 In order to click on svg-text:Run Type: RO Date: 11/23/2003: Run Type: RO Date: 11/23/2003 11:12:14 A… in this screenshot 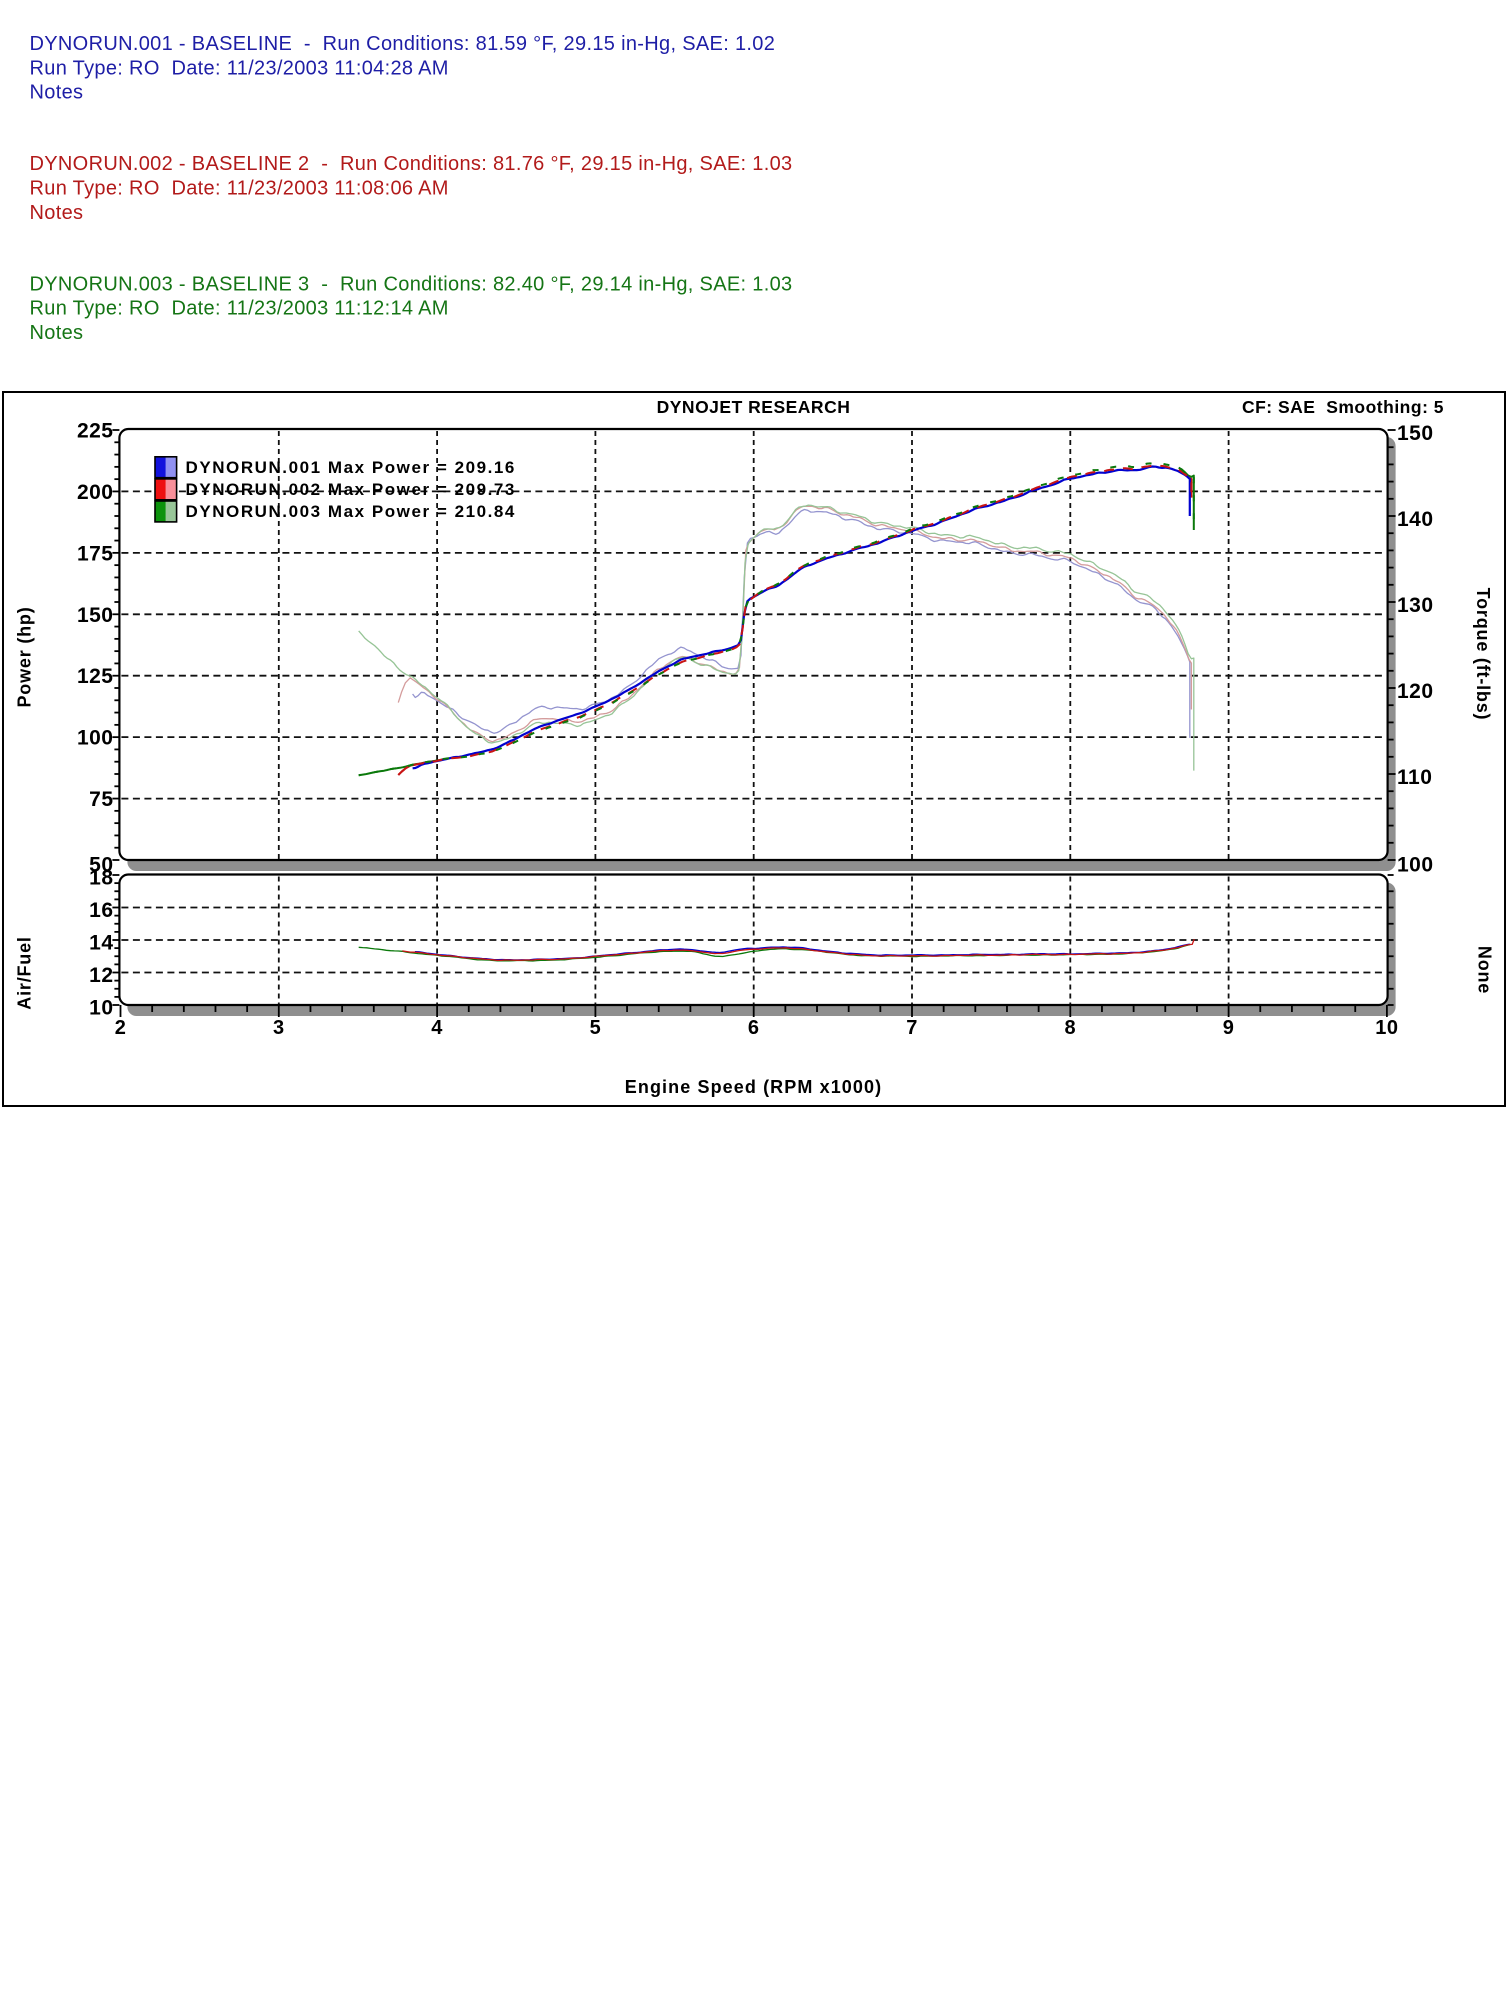, I will do `click(239, 309)`.